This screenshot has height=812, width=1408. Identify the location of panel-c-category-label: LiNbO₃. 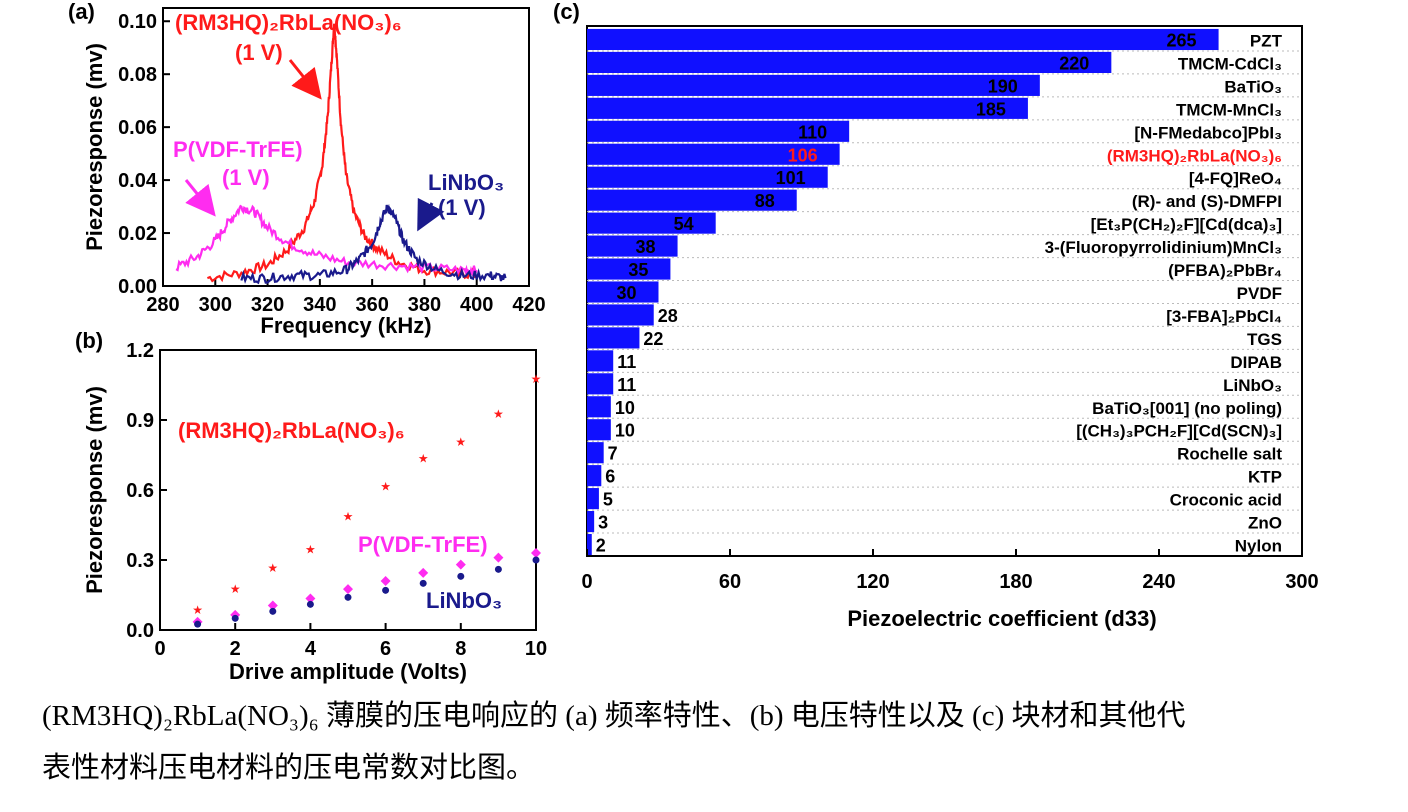
(1252, 385).